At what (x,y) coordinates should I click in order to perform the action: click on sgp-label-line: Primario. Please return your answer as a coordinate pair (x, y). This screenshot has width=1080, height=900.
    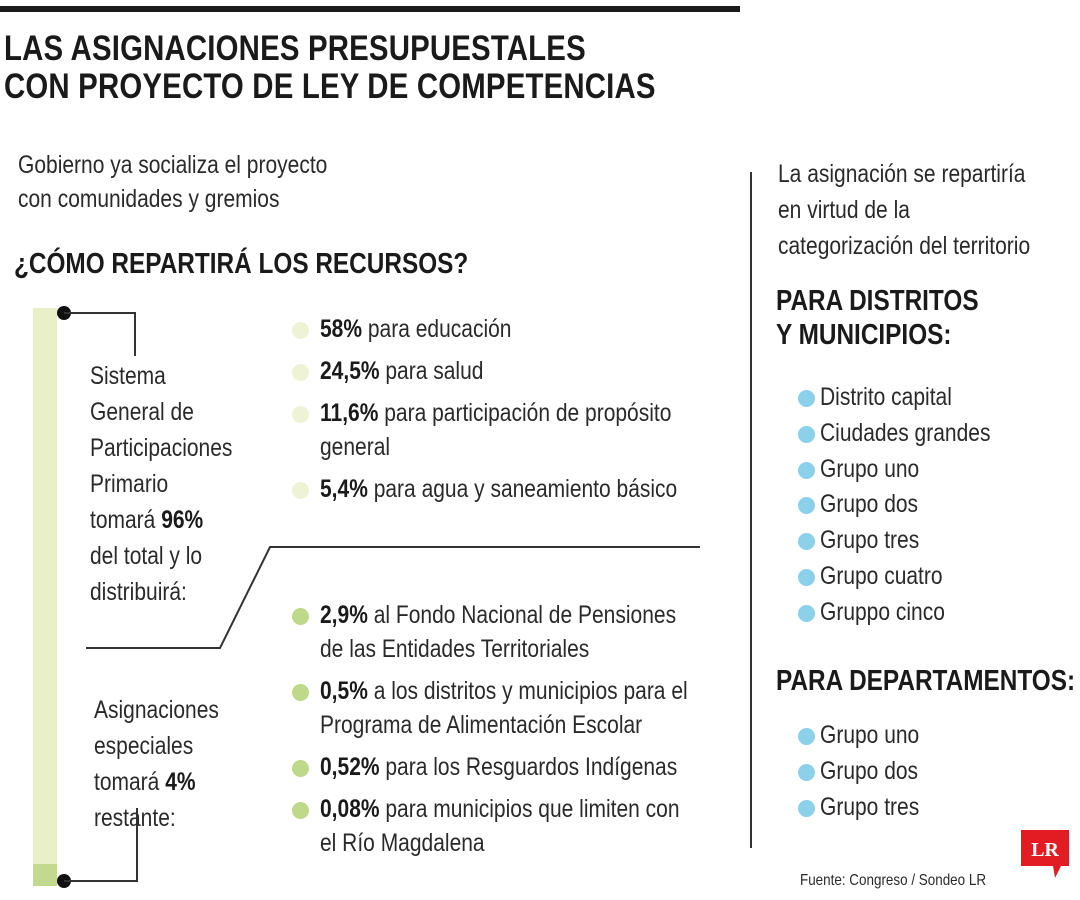
    Looking at the image, I should click on (129, 484).